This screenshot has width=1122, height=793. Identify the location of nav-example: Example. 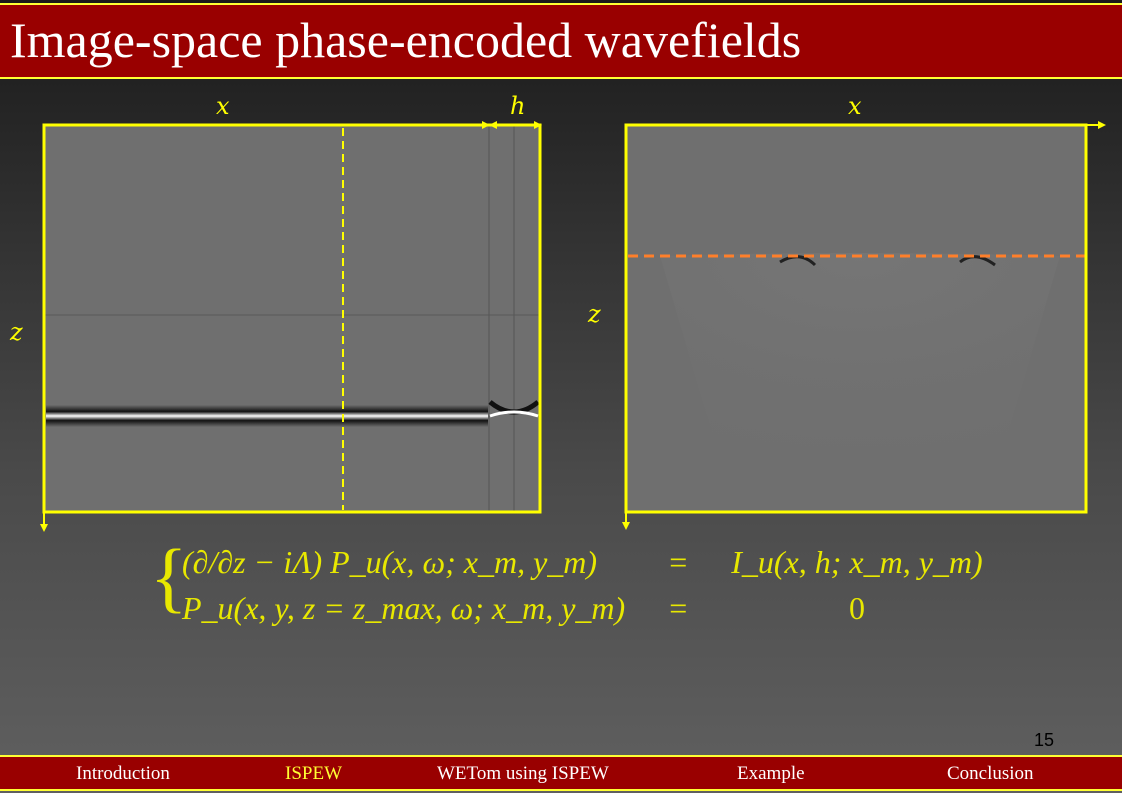
(771, 773).